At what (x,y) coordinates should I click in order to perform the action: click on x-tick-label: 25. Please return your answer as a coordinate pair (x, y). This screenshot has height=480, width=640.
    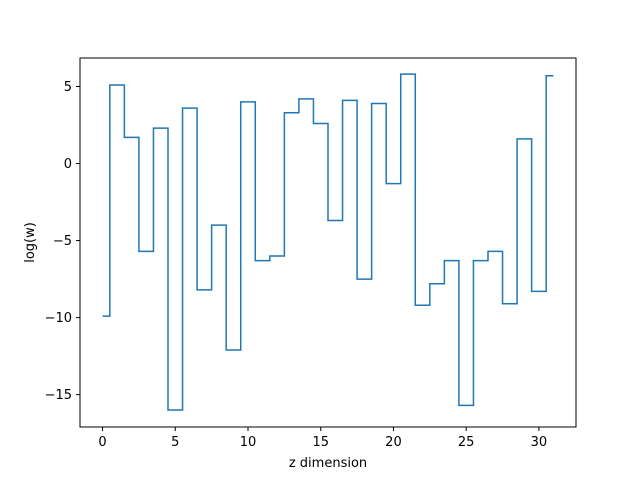
    Looking at the image, I should click on (466, 442).